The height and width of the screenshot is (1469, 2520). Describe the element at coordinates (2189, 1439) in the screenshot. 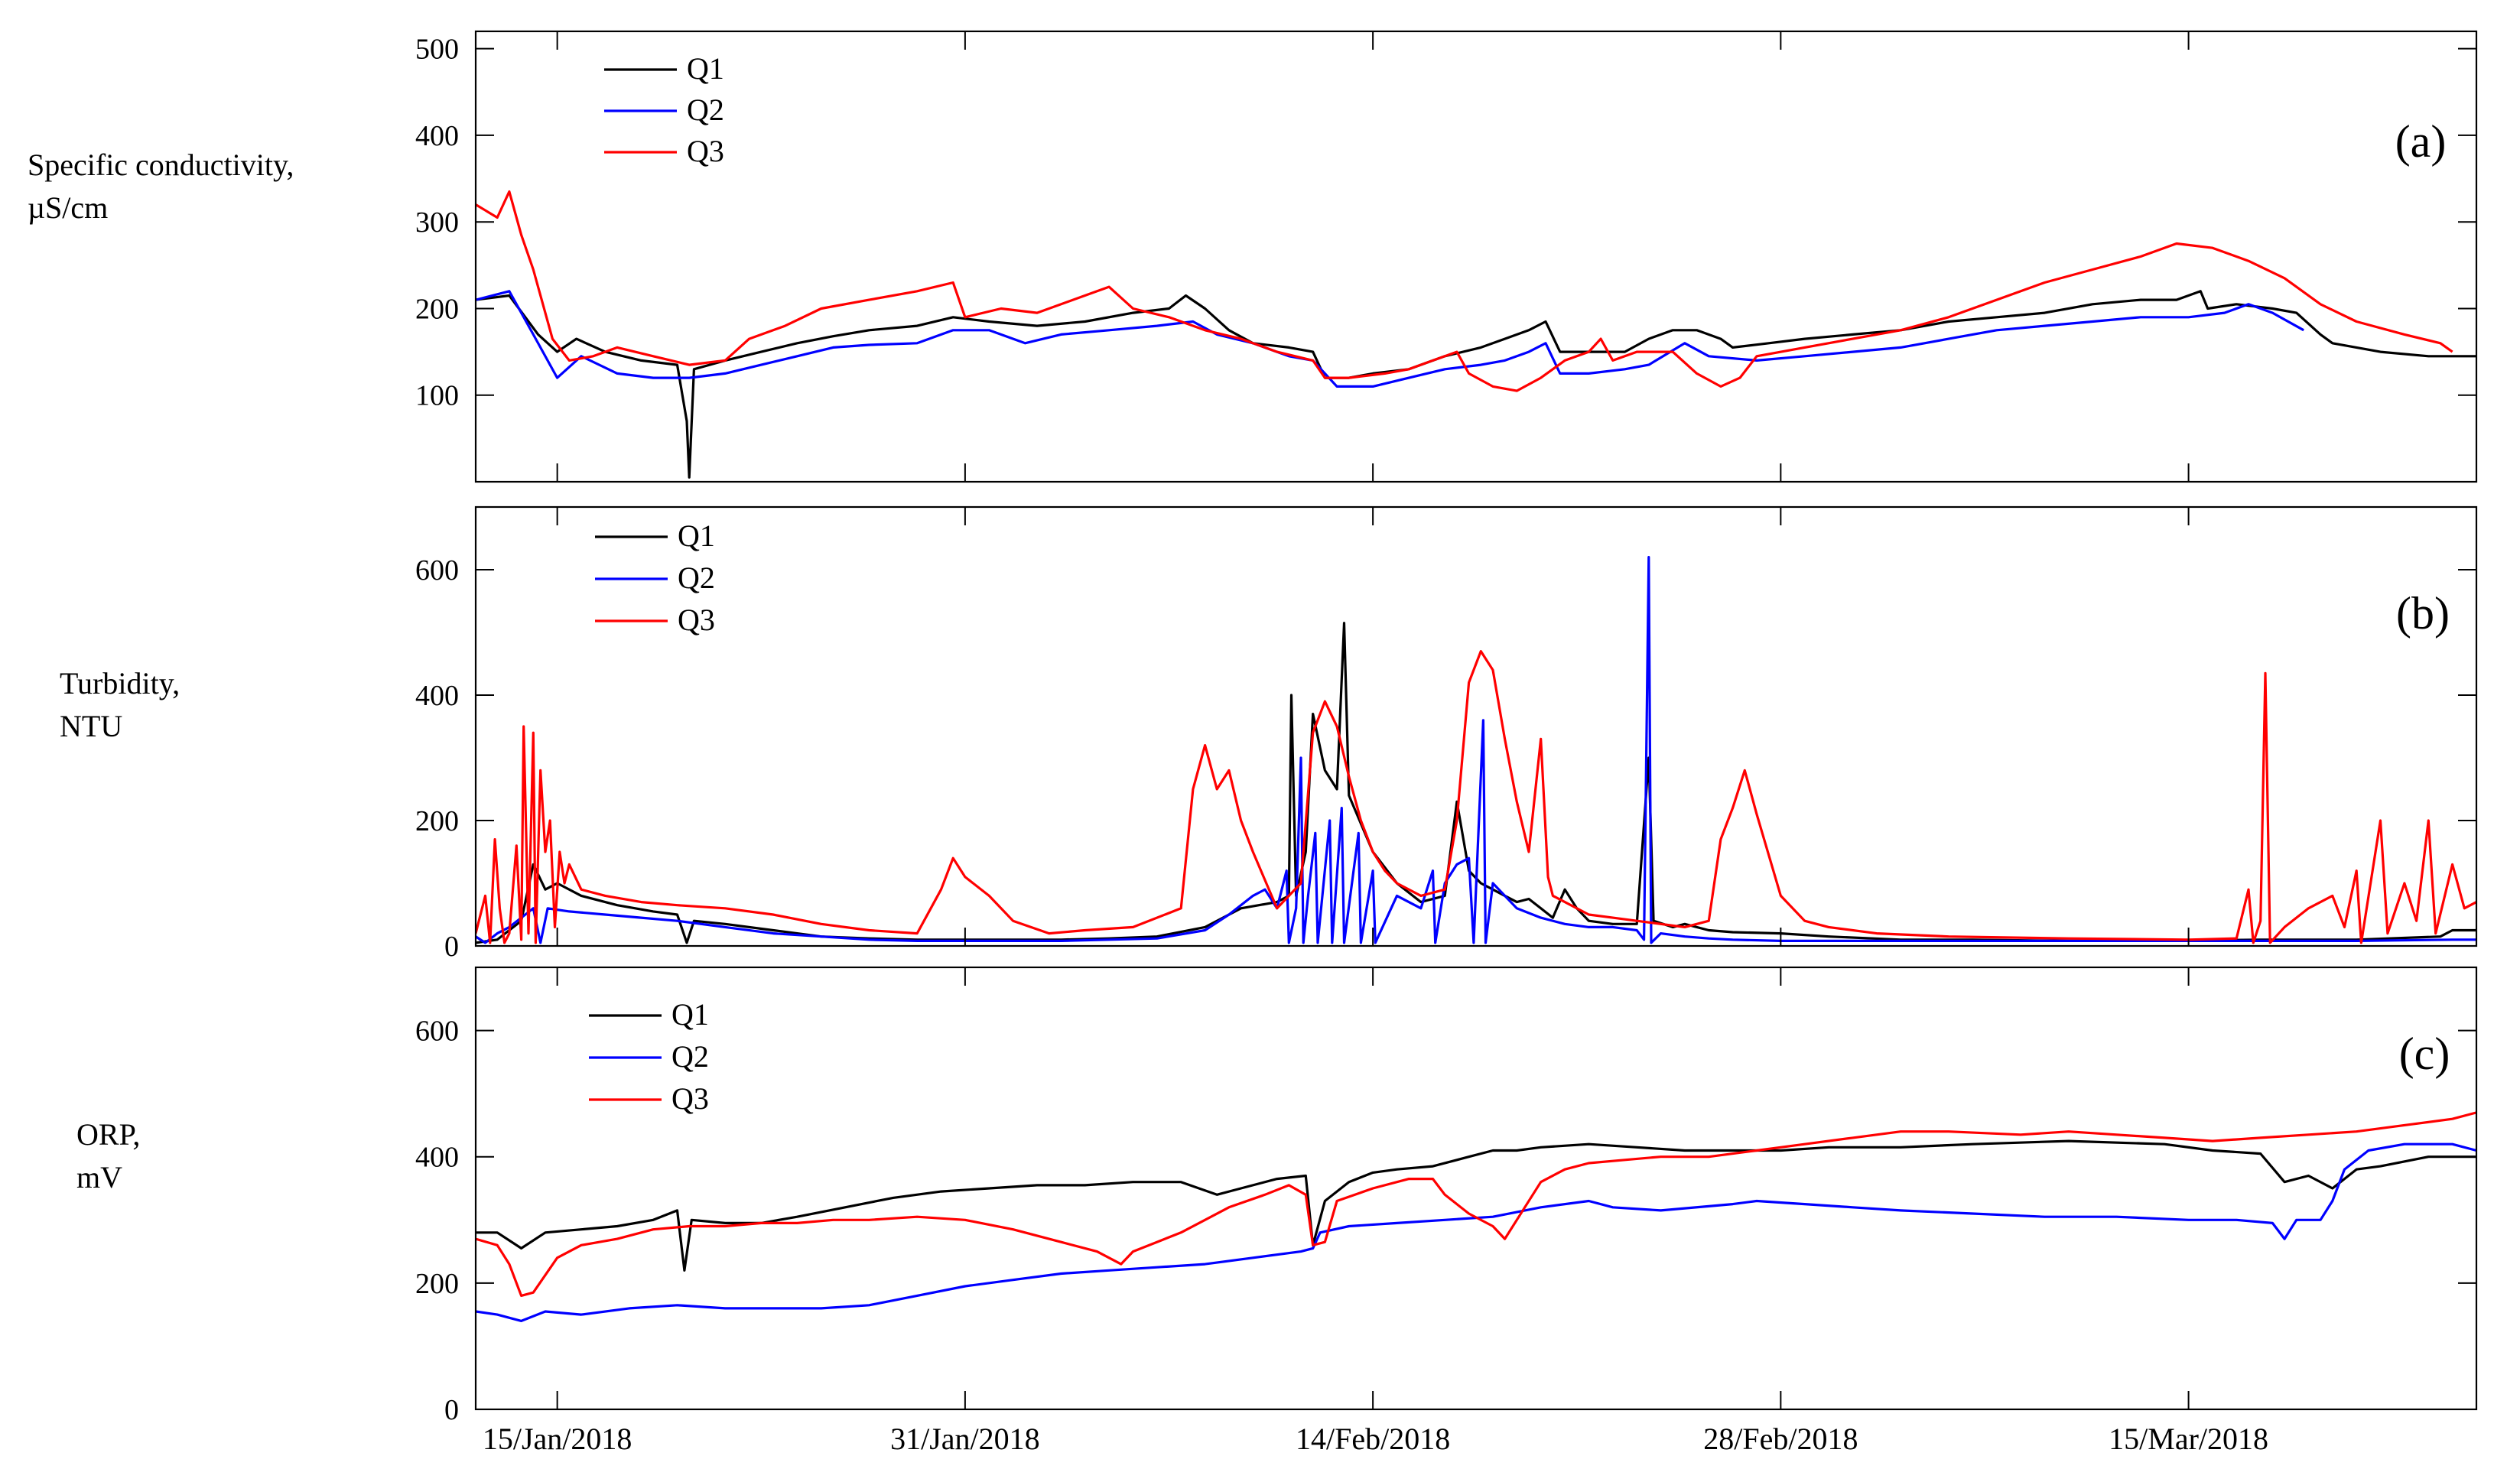

I see `x-tick-label: 15/Mar/2018` at that location.